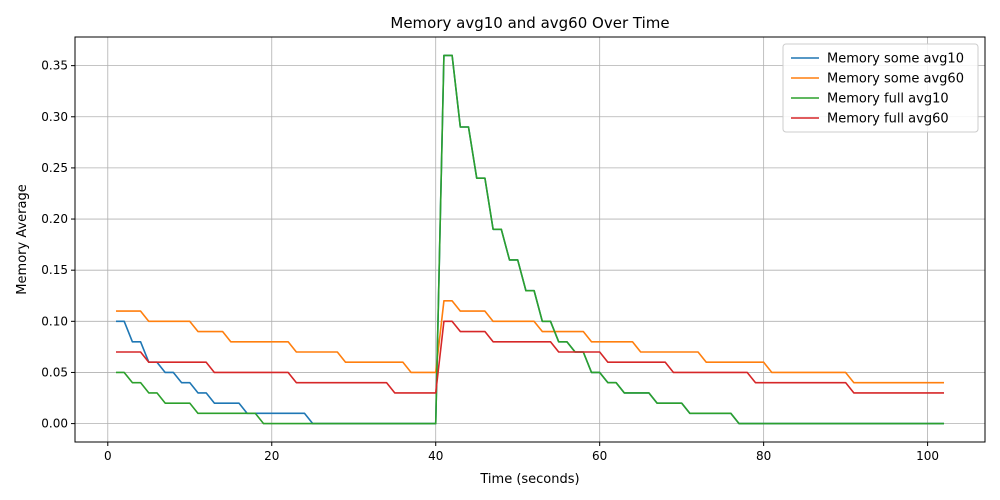 The height and width of the screenshot is (500, 1000). I want to click on y-axis-title: Memory Average, so click(22, 239).